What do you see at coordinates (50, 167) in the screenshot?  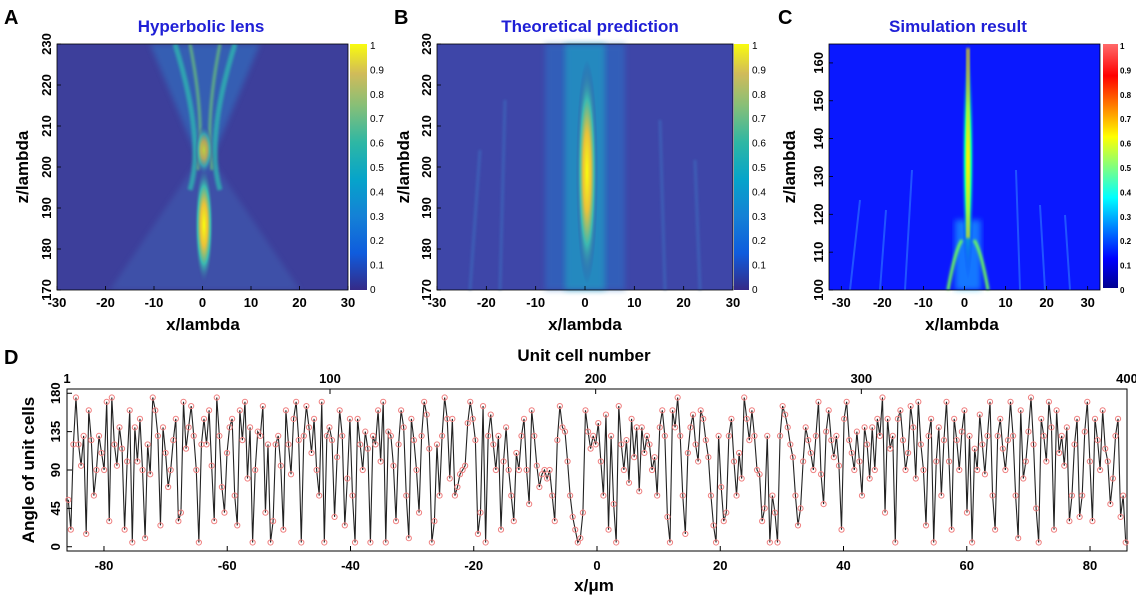 I see `y-ticks: 170 180 190 200 210 220 230` at bounding box center [50, 167].